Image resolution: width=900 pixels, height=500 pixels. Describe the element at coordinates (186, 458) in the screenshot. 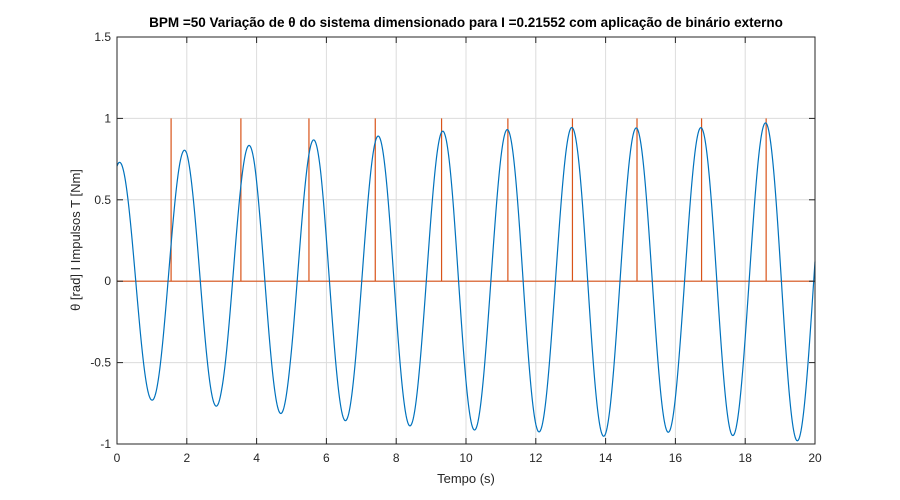

I see `x-tick-label: 2` at that location.